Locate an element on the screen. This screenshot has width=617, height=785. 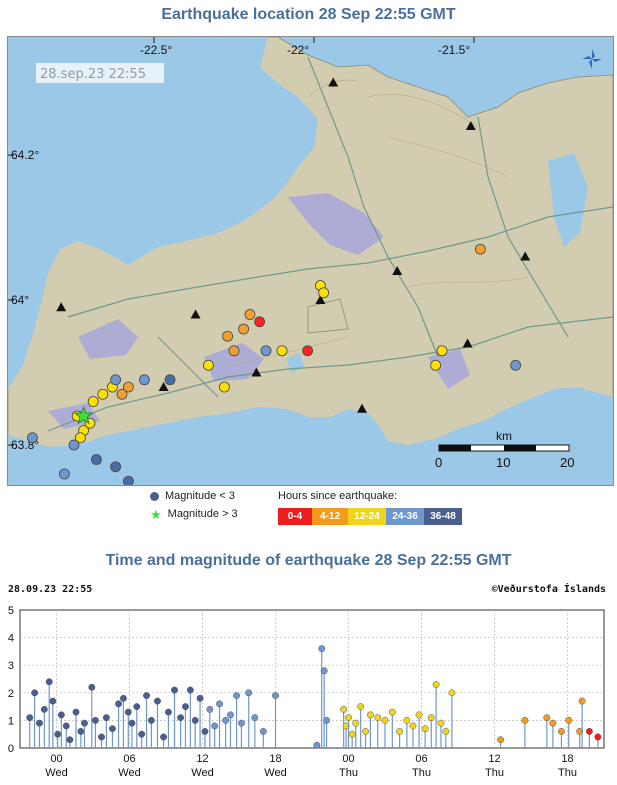
legend-mag-small: Magnitude < 3 is located at coordinates (200, 496).